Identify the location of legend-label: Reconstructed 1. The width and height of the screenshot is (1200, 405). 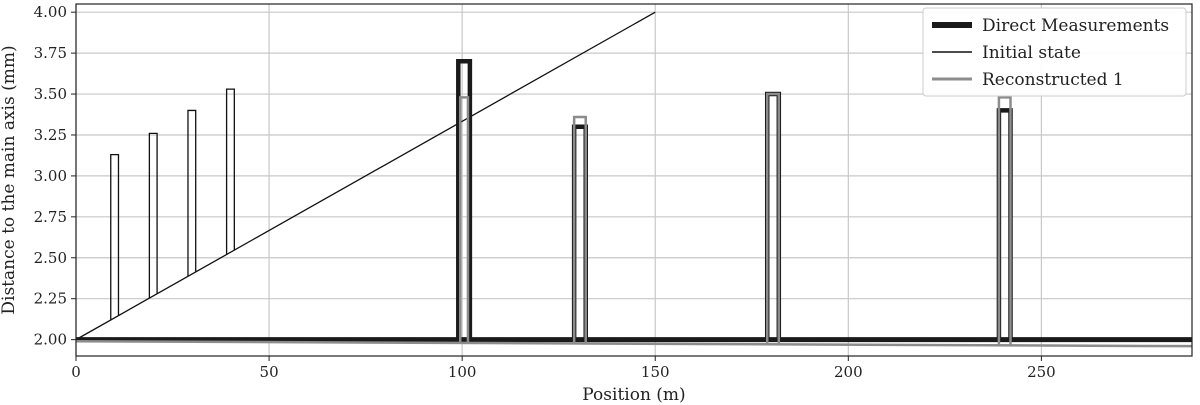
(1053, 80).